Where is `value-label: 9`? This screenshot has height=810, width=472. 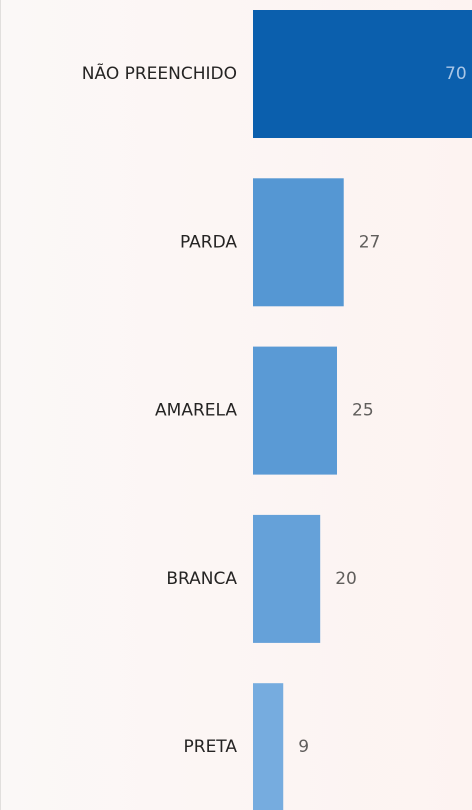
value-label: 9 is located at coordinates (303, 747).